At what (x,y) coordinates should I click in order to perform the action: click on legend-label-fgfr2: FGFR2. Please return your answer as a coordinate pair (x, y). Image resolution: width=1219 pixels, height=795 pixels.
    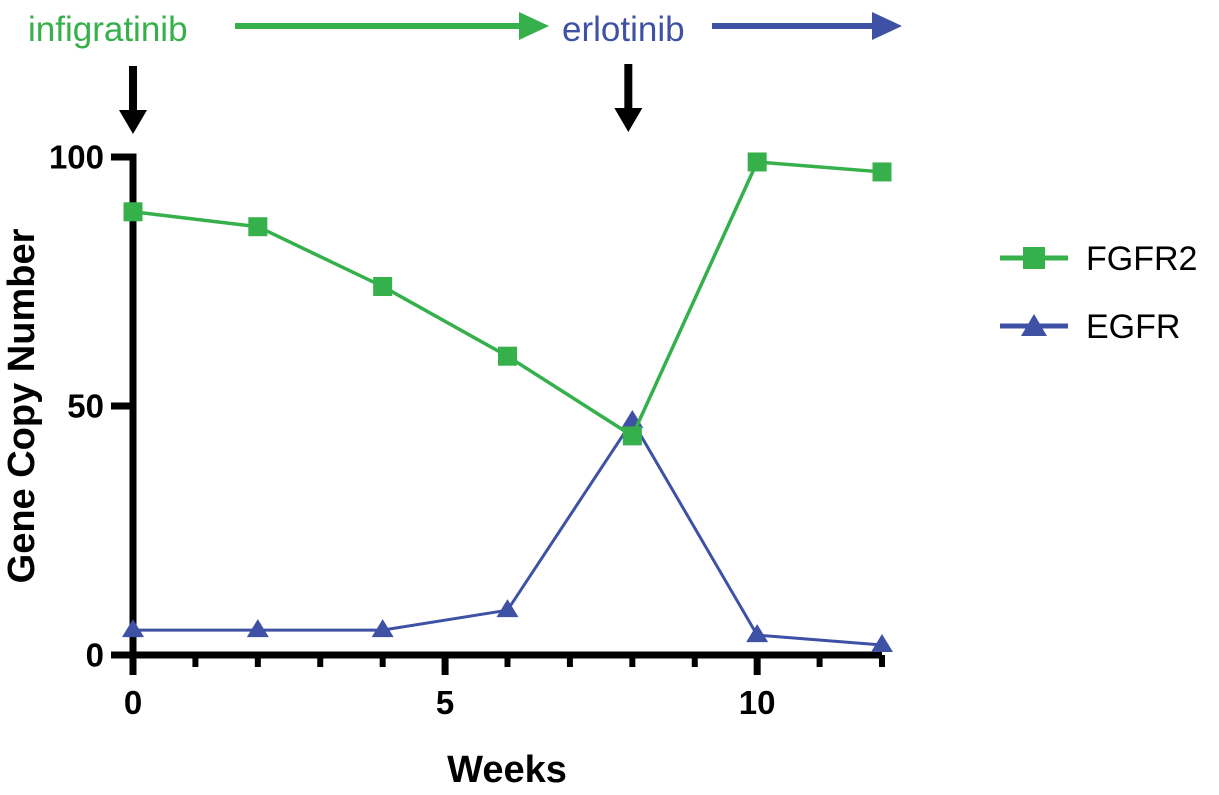
    Looking at the image, I should click on (1141, 259).